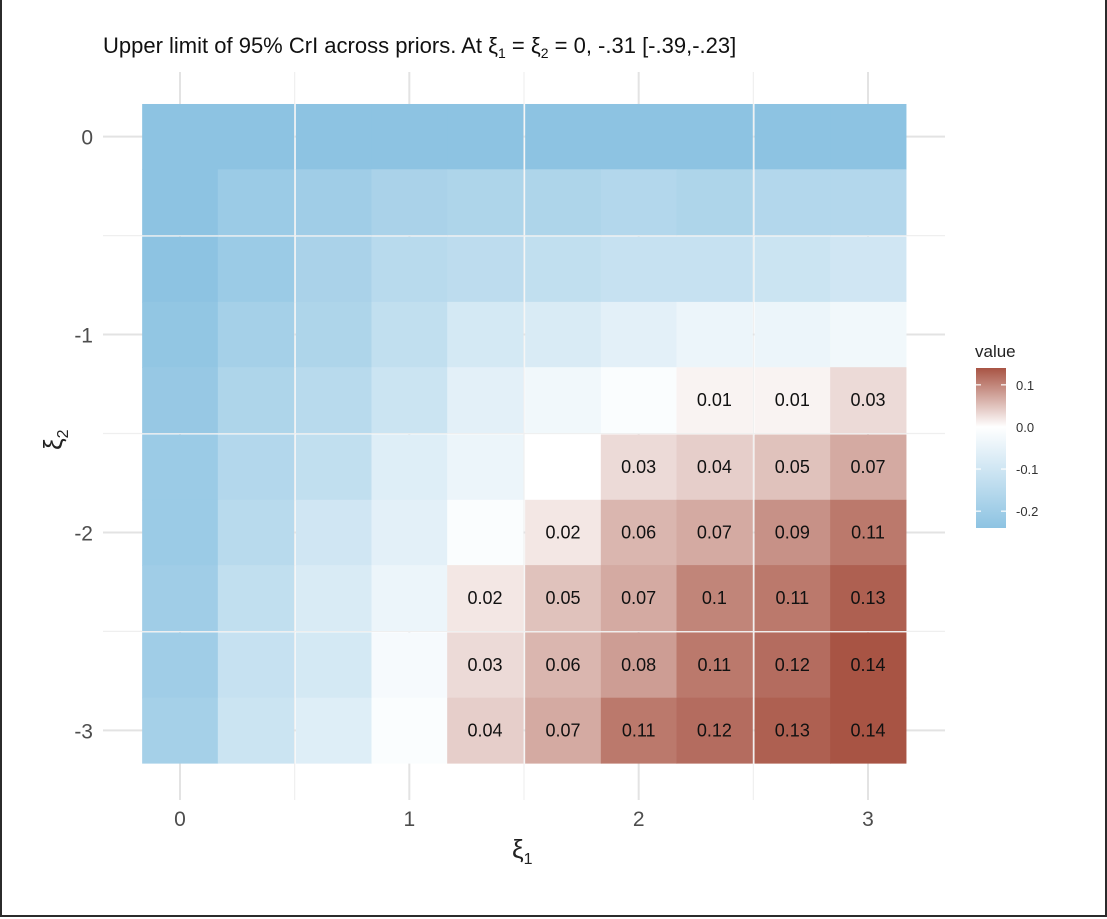 This screenshot has width=1107, height=919. Describe the element at coordinates (83, 731) in the screenshot. I see `y-tick-label: -3` at that location.